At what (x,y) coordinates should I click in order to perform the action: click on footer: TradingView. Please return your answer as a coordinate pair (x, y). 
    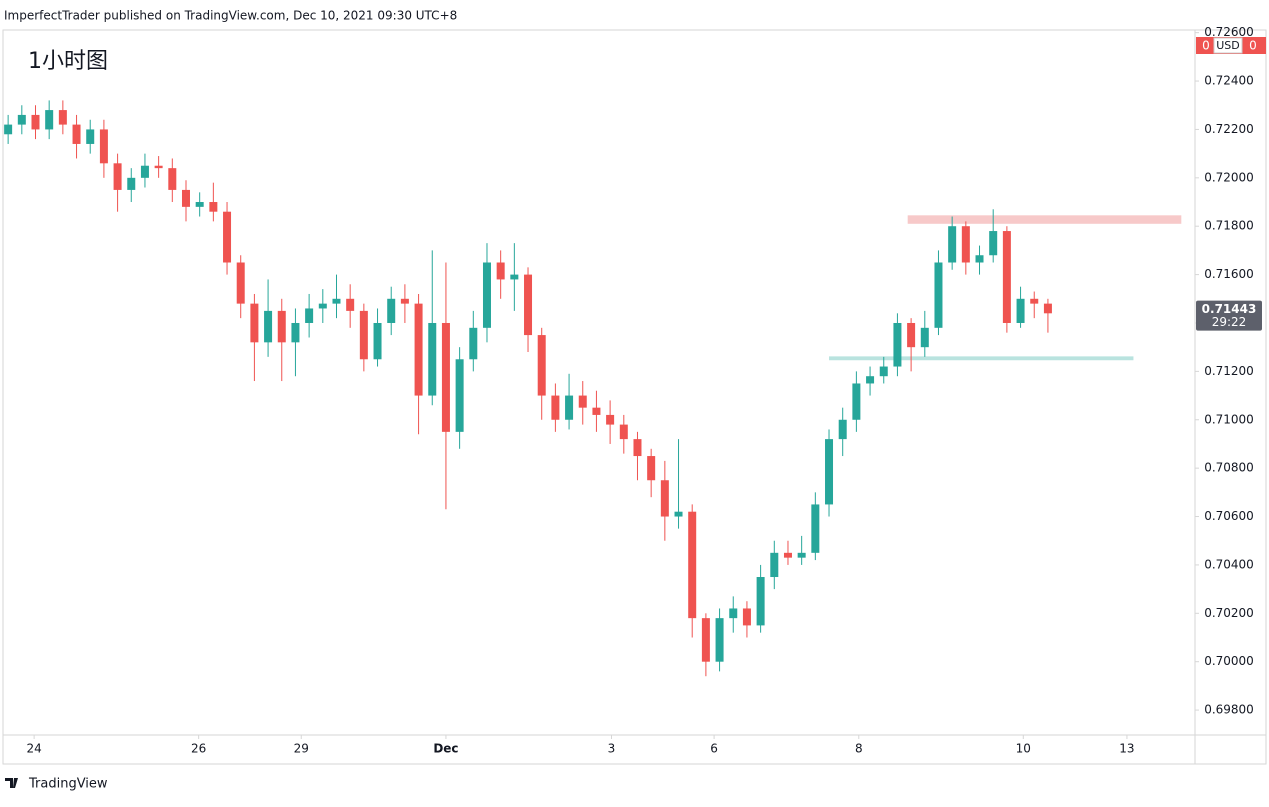
    Looking at the image, I should click on (68, 784).